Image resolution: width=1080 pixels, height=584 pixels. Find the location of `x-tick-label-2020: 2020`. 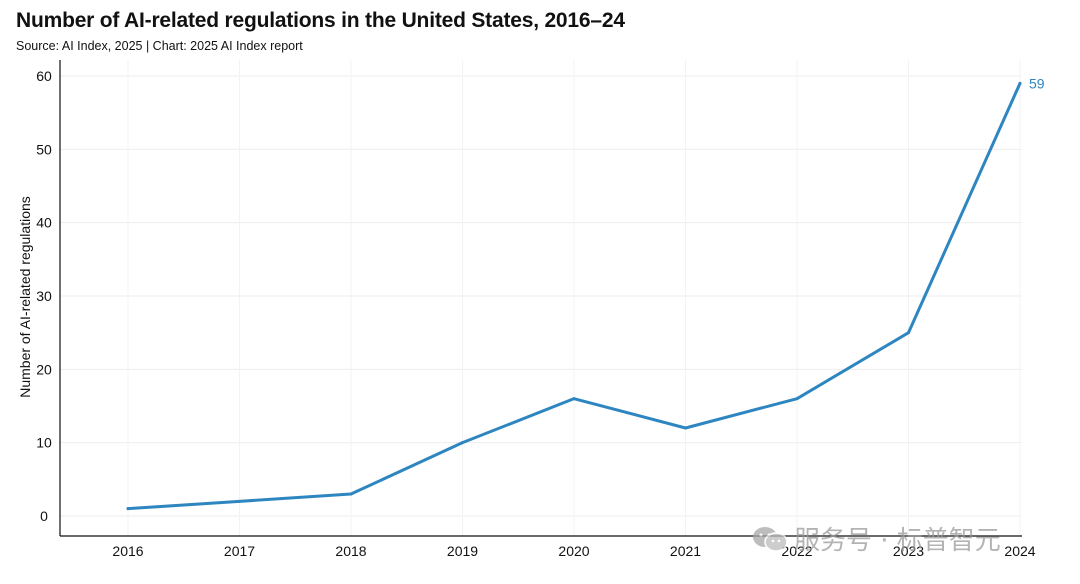

x-tick-label-2020: 2020 is located at coordinates (573, 551).